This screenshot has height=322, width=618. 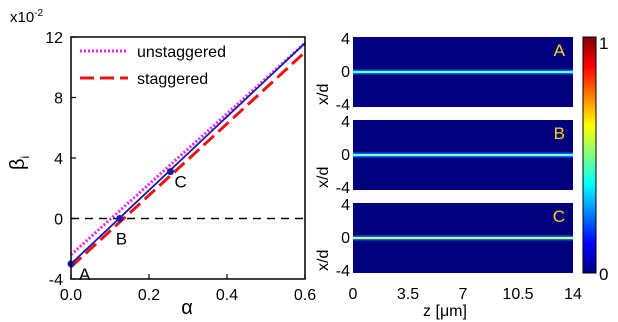 I want to click on colorbar-tick-label: 1, so click(x=603, y=43).